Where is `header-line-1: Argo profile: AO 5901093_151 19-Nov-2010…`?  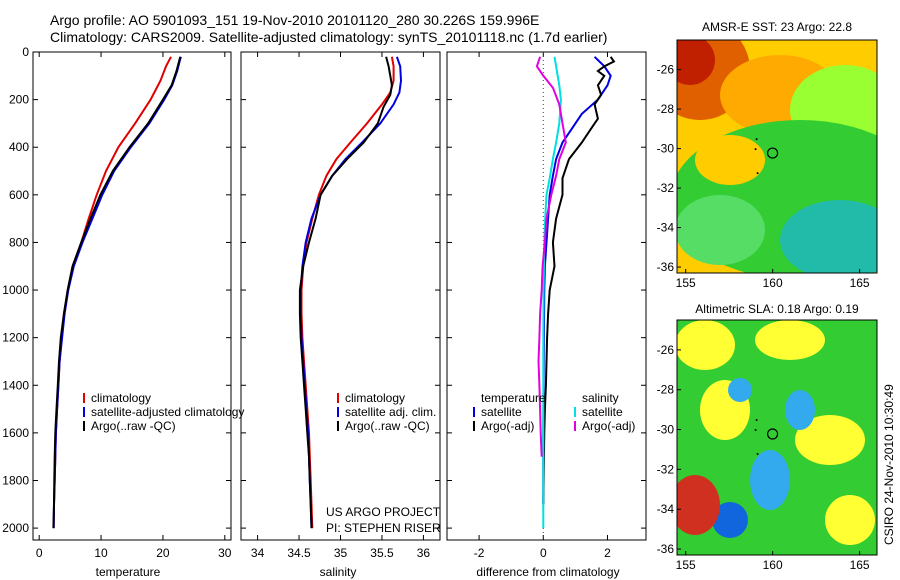
header-line-1: Argo profile: AO 5901093_151 19-Nov-2010… is located at coordinates (295, 20).